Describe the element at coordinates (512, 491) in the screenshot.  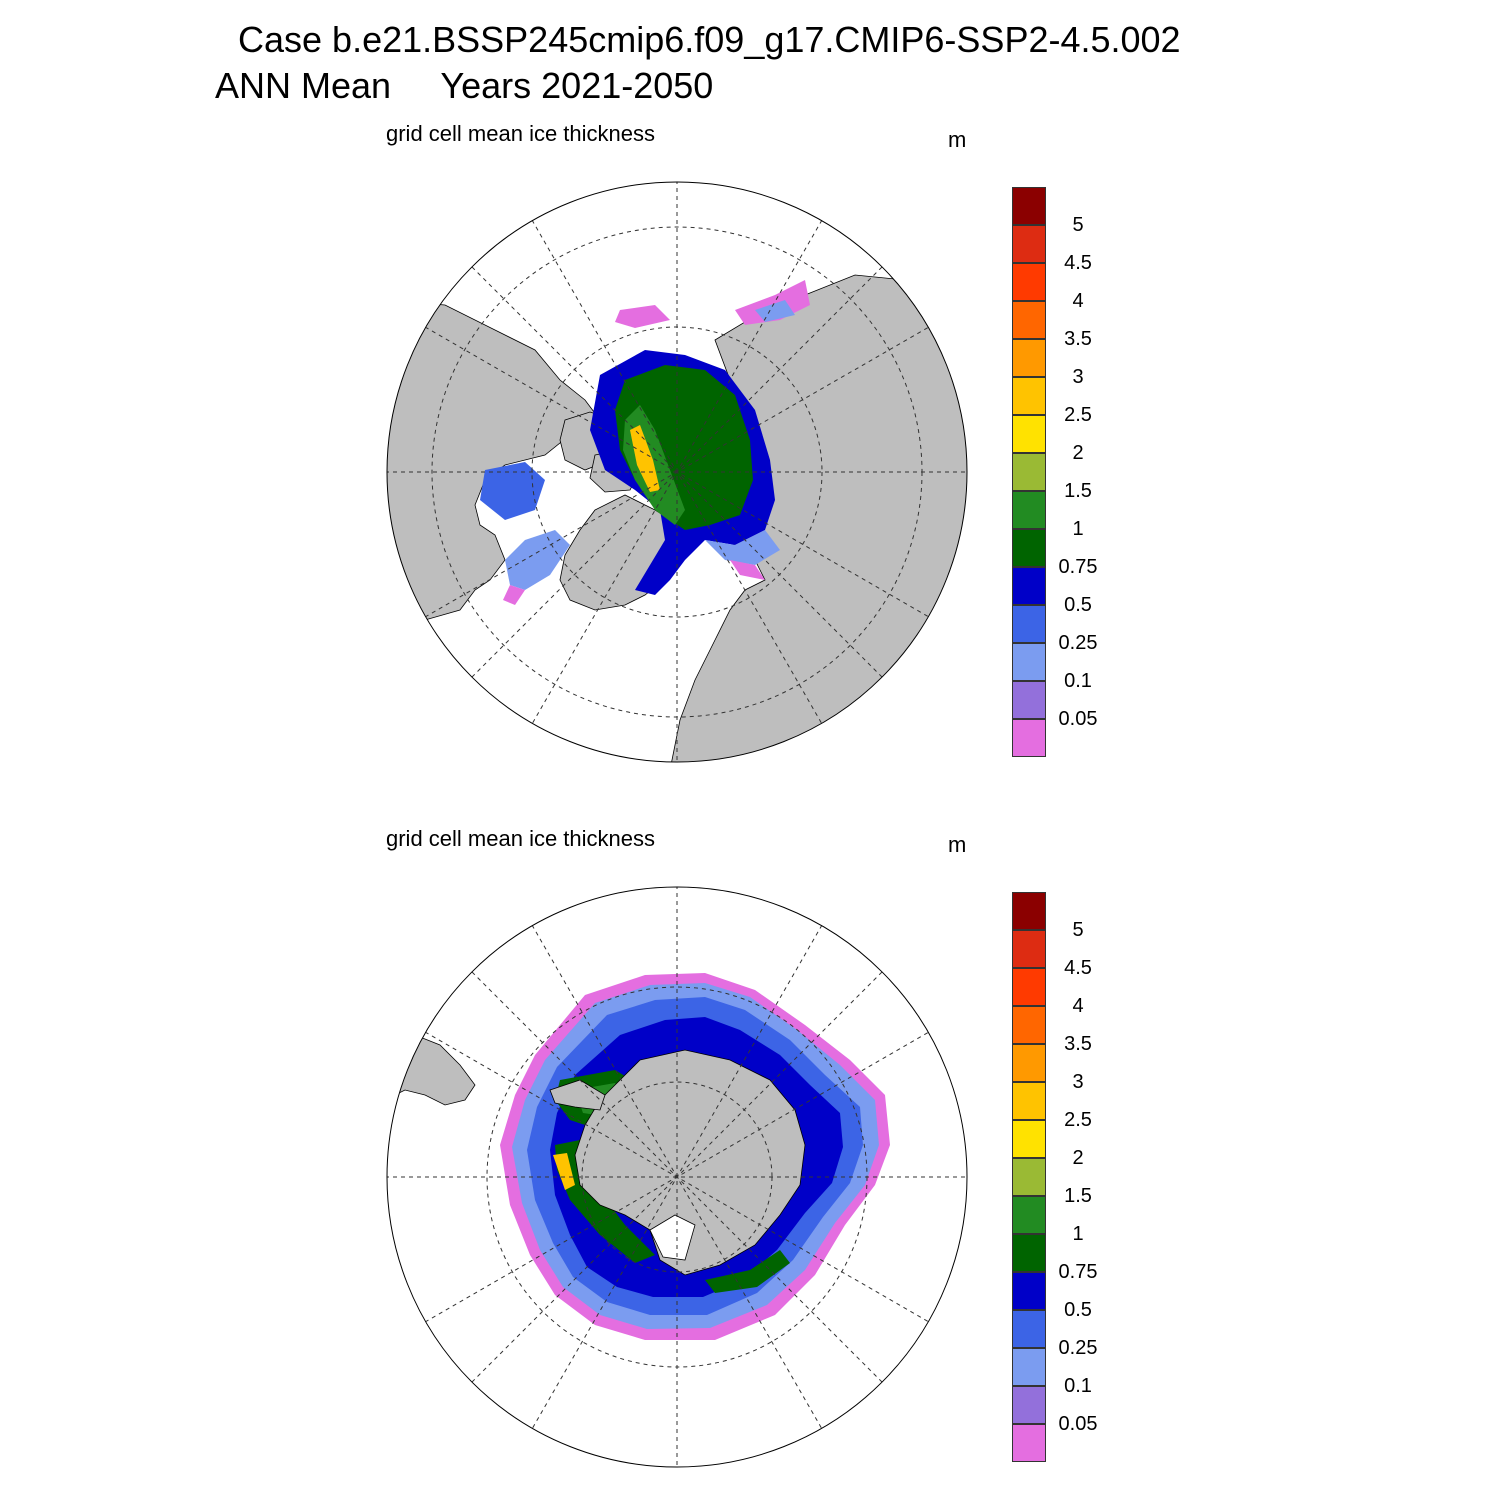
I see `hudson-bay` at that location.